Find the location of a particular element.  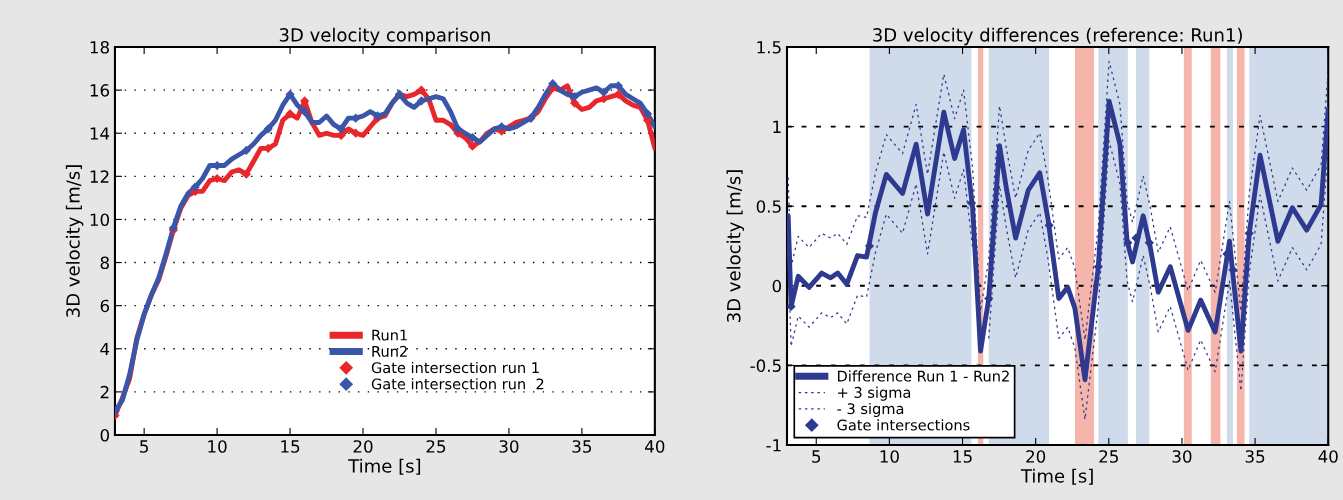

legend-label: Run1 is located at coordinates (389, 335).